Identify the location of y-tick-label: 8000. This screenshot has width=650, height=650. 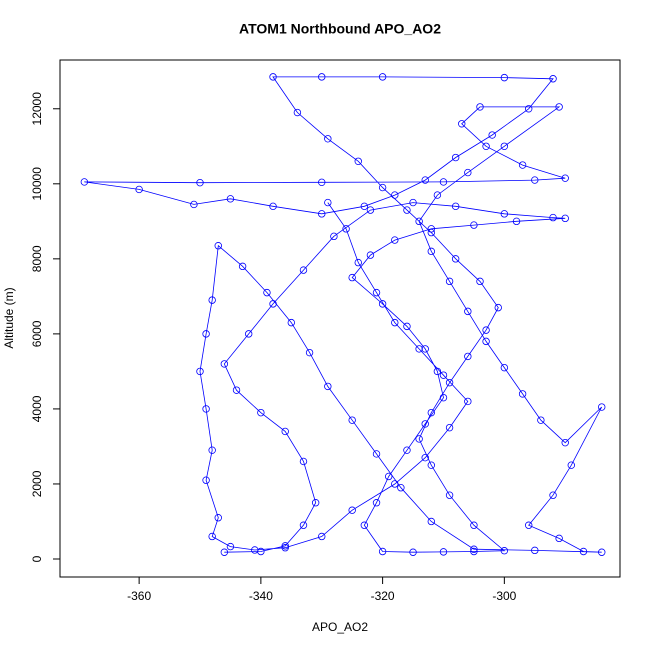
(37, 258).